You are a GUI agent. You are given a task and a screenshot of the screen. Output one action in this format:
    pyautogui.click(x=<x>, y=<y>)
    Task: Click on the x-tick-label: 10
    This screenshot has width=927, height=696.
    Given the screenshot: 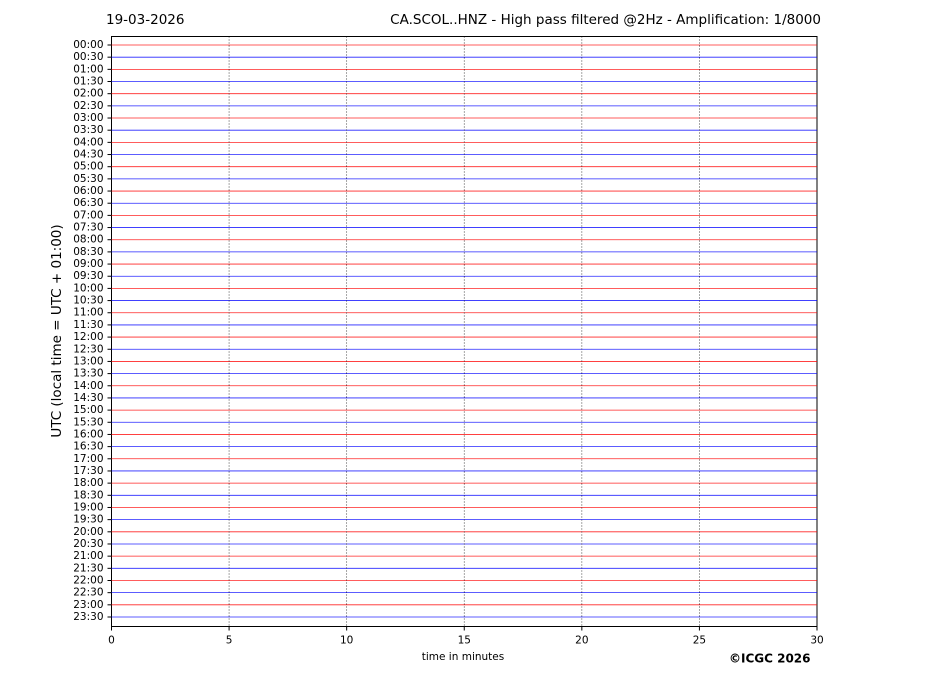 What is the action you would take?
    pyautogui.click(x=346, y=641)
    